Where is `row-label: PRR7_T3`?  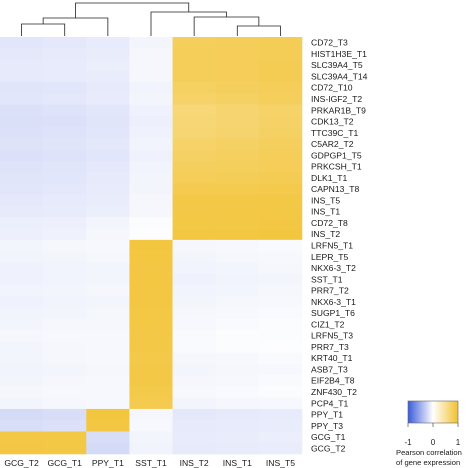 row-label: PRR7_T3 is located at coordinates (330, 347).